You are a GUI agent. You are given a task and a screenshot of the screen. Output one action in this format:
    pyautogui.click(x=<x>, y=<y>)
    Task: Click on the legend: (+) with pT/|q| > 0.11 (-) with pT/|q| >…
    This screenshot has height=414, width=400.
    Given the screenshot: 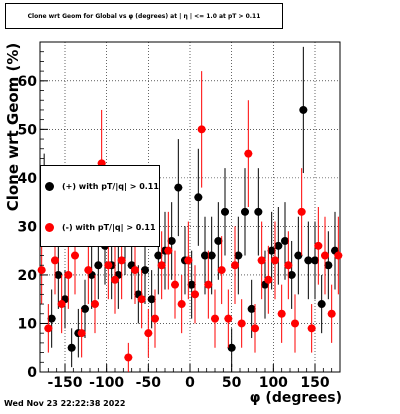 What is the action you would take?
    pyautogui.click(x=100, y=206)
    